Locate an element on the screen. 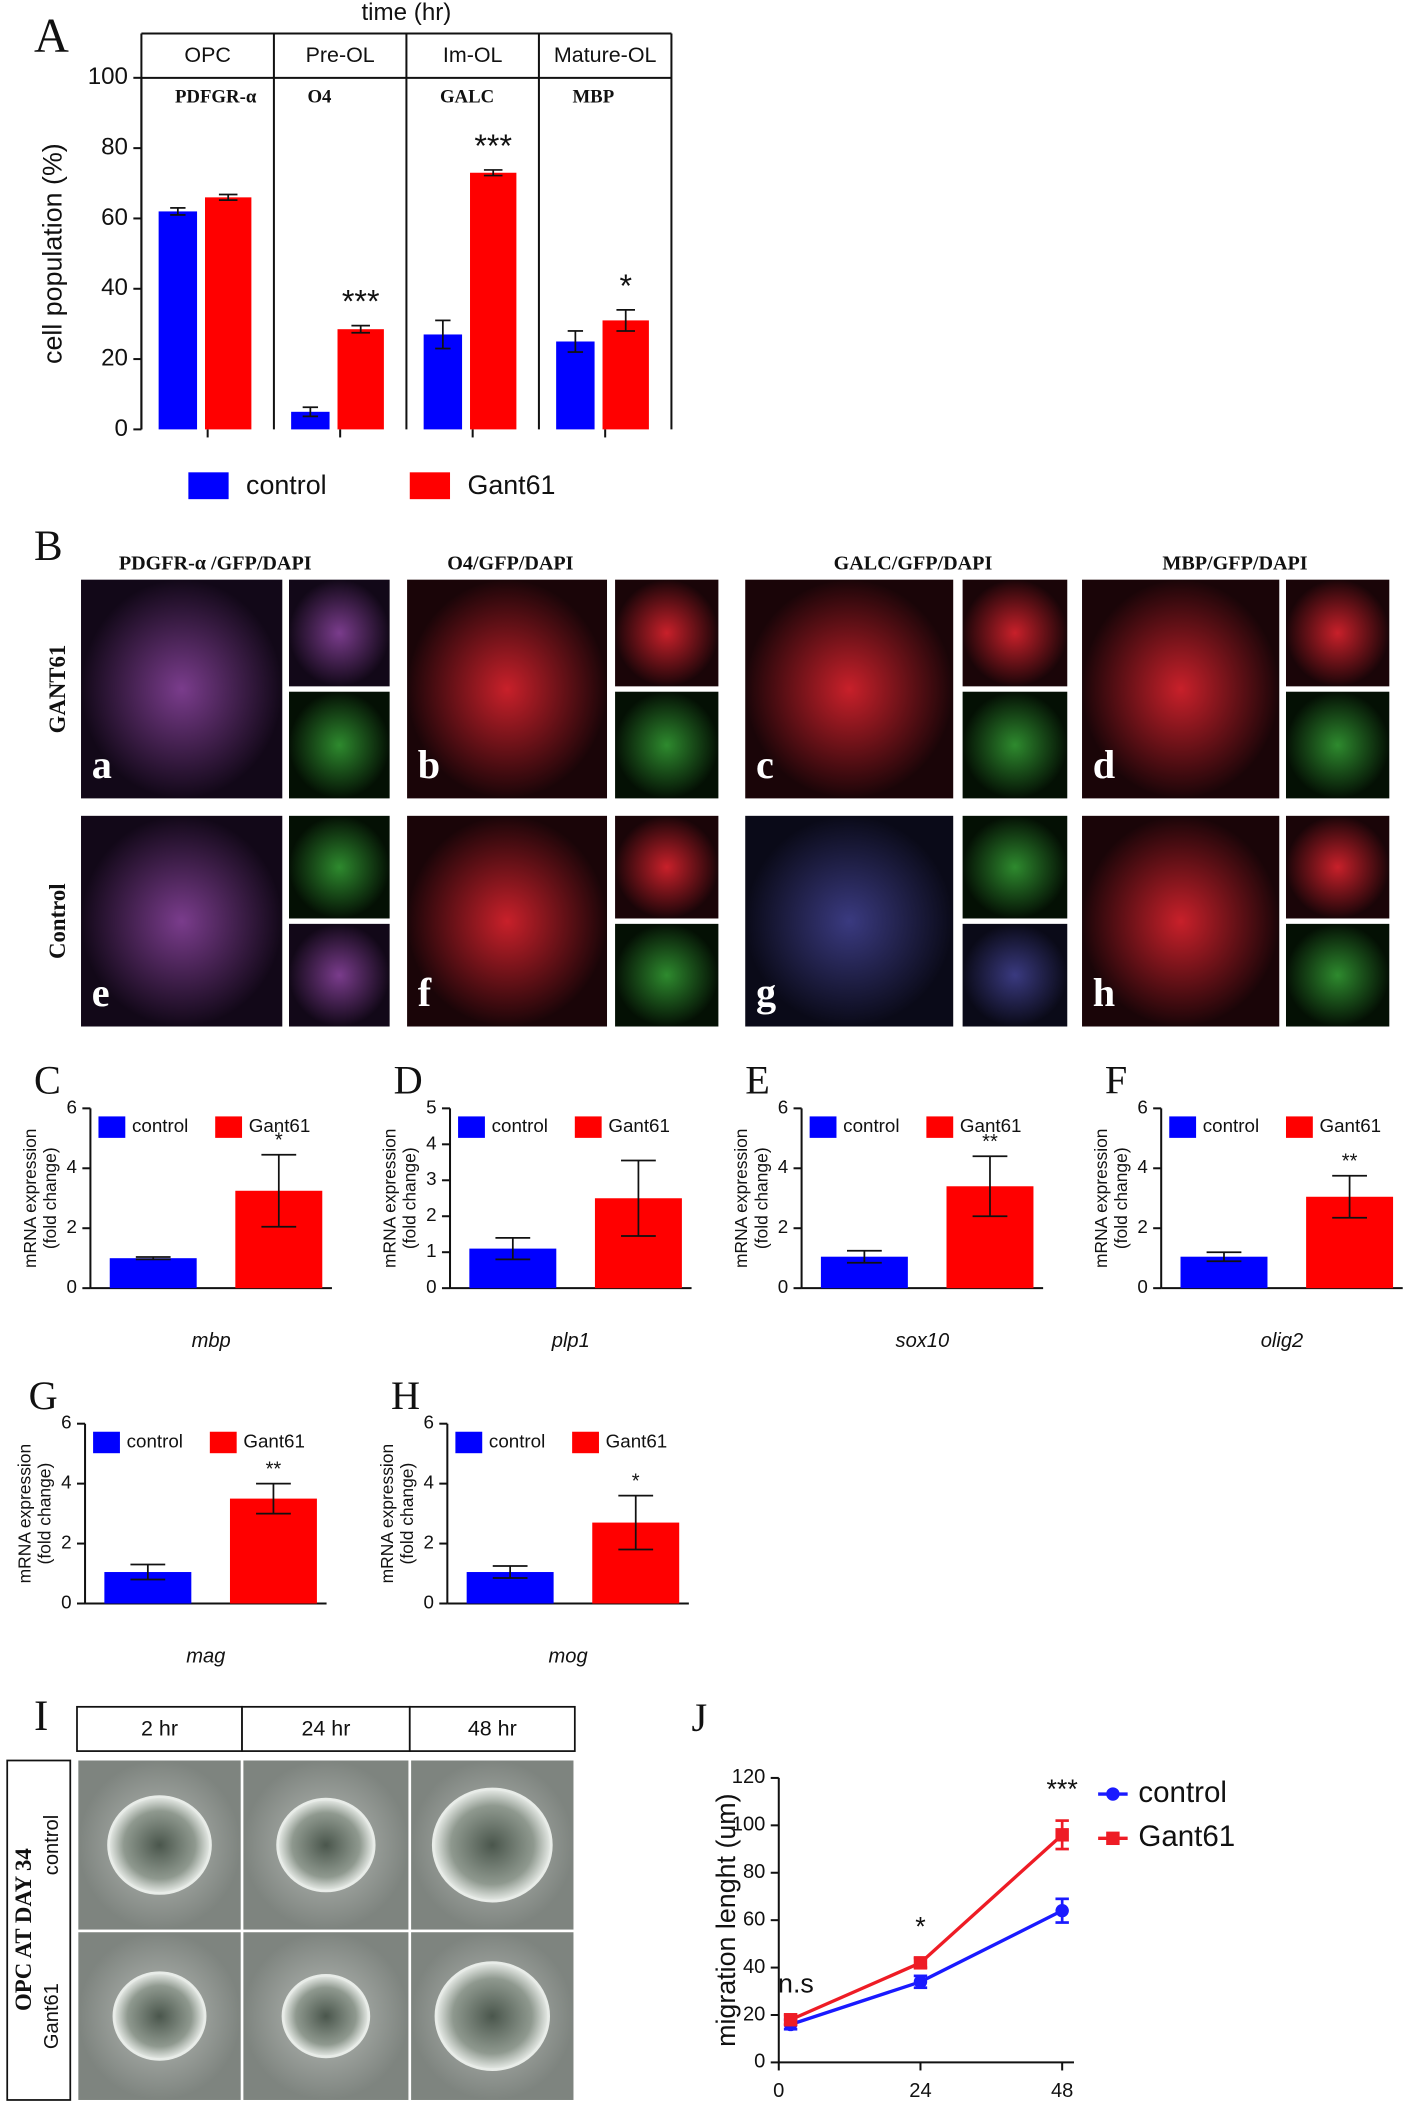 This screenshot has height=2104, width=1418. image-letter: g is located at coordinates (766, 992).